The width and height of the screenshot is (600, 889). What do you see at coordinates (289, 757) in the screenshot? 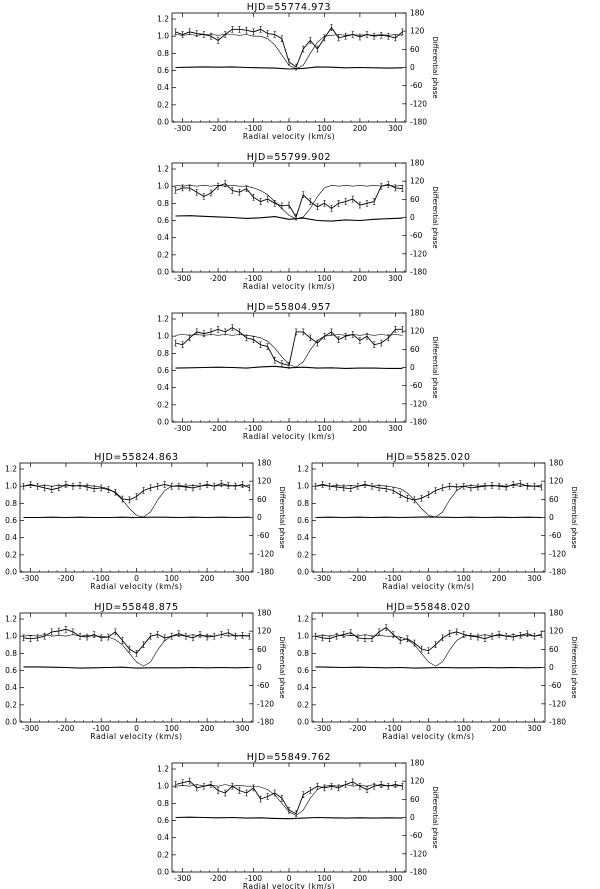
I see `chart-title: HJD=55849.762` at bounding box center [289, 757].